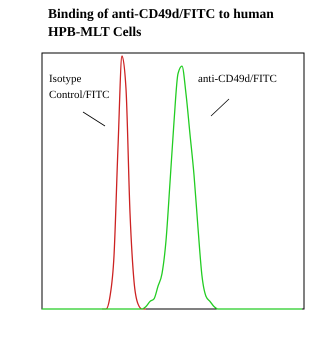 This screenshot has width=329, height=347. What do you see at coordinates (237, 79) in the screenshot?
I see `series-label: anti-CD49d/FITC` at bounding box center [237, 79].